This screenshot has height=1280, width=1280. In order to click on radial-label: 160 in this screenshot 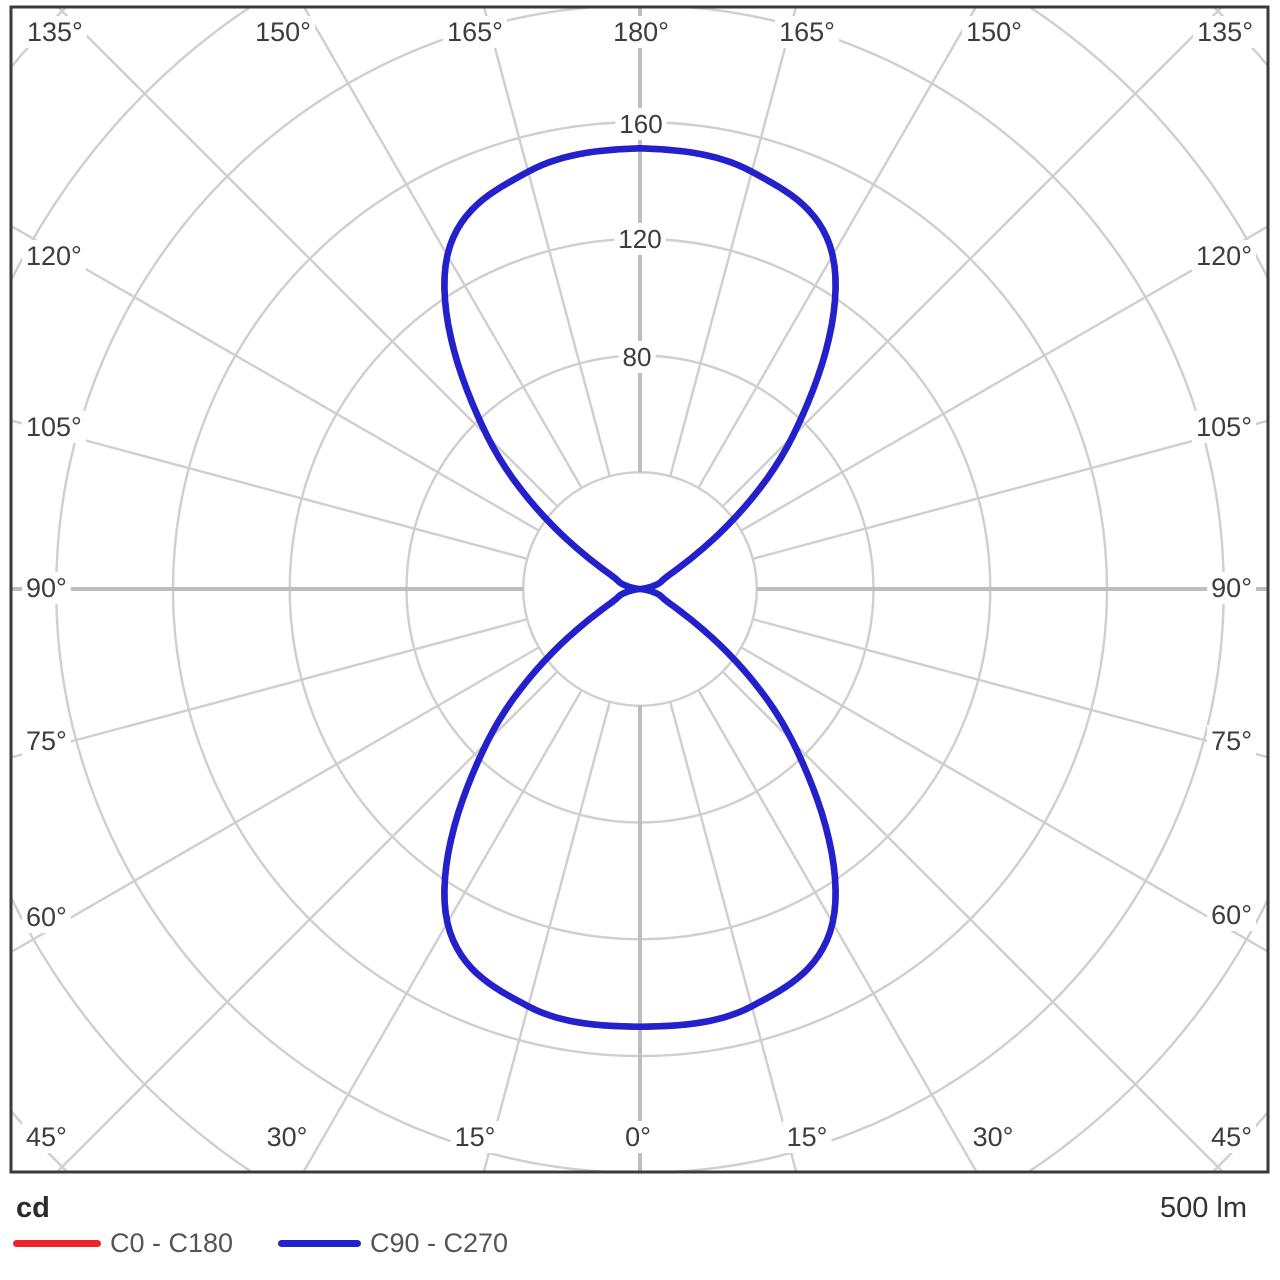, I will do `click(640, 124)`.